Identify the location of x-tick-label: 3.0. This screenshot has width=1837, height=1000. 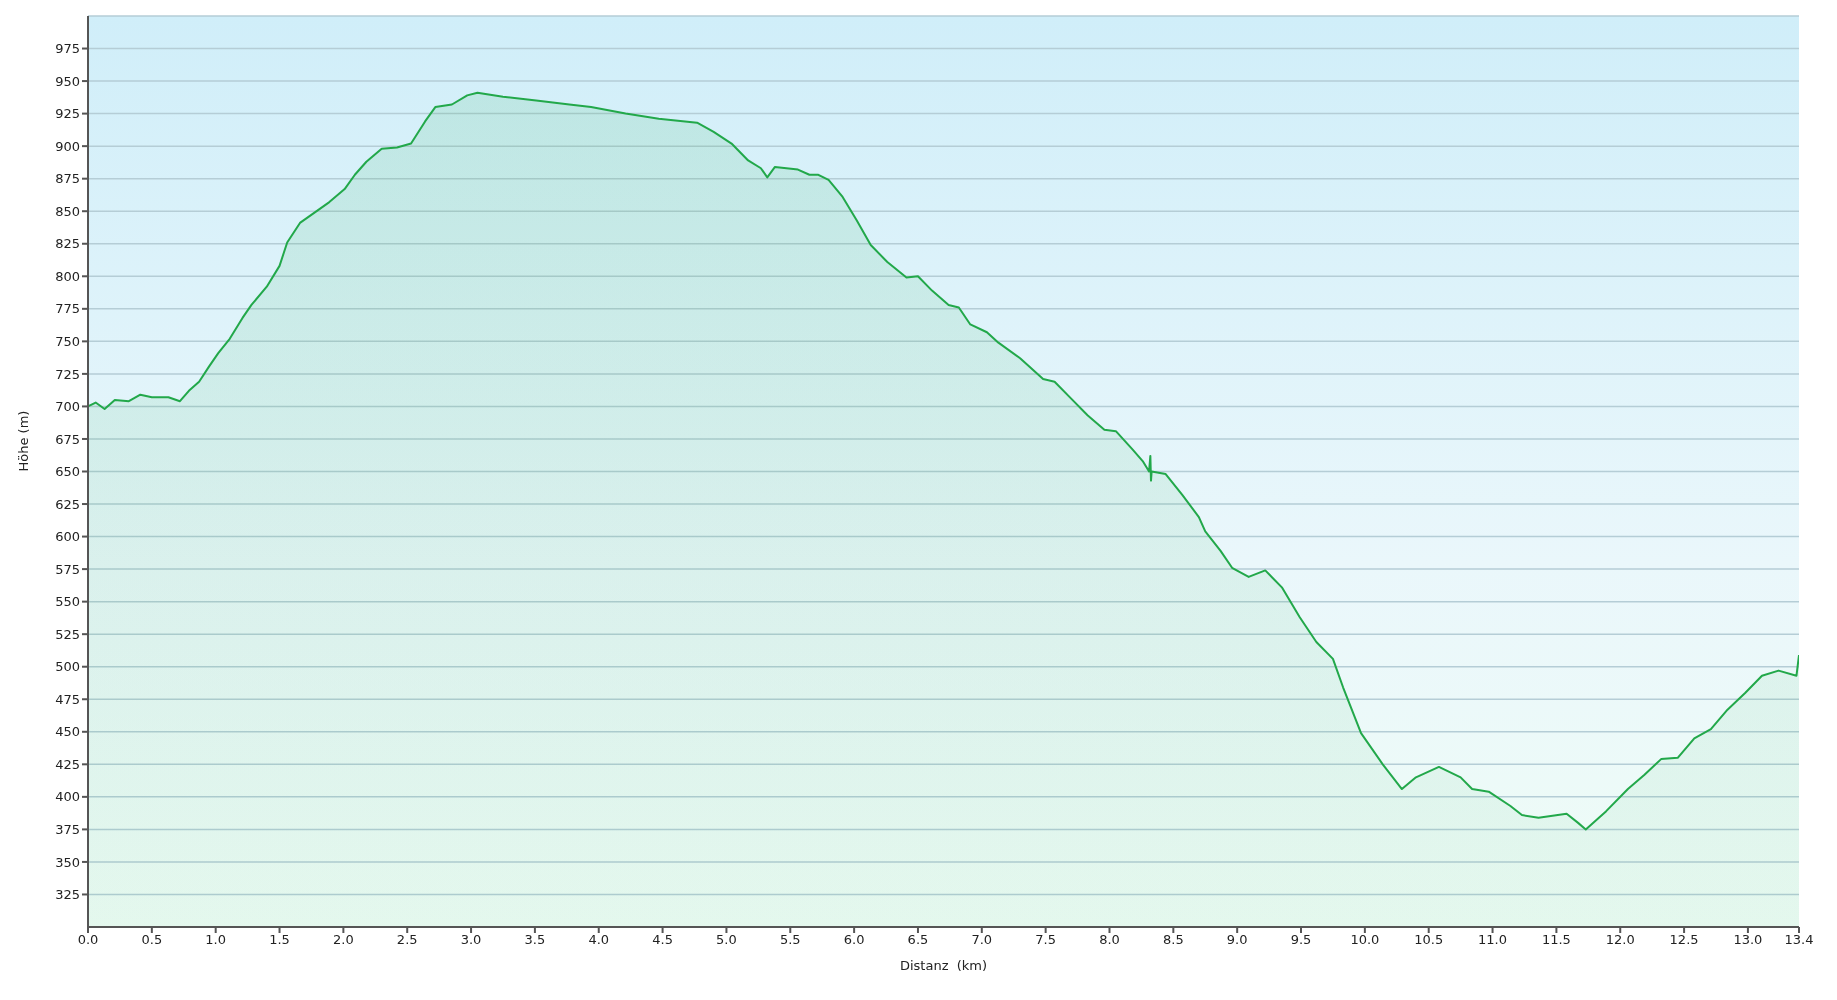
(471, 940).